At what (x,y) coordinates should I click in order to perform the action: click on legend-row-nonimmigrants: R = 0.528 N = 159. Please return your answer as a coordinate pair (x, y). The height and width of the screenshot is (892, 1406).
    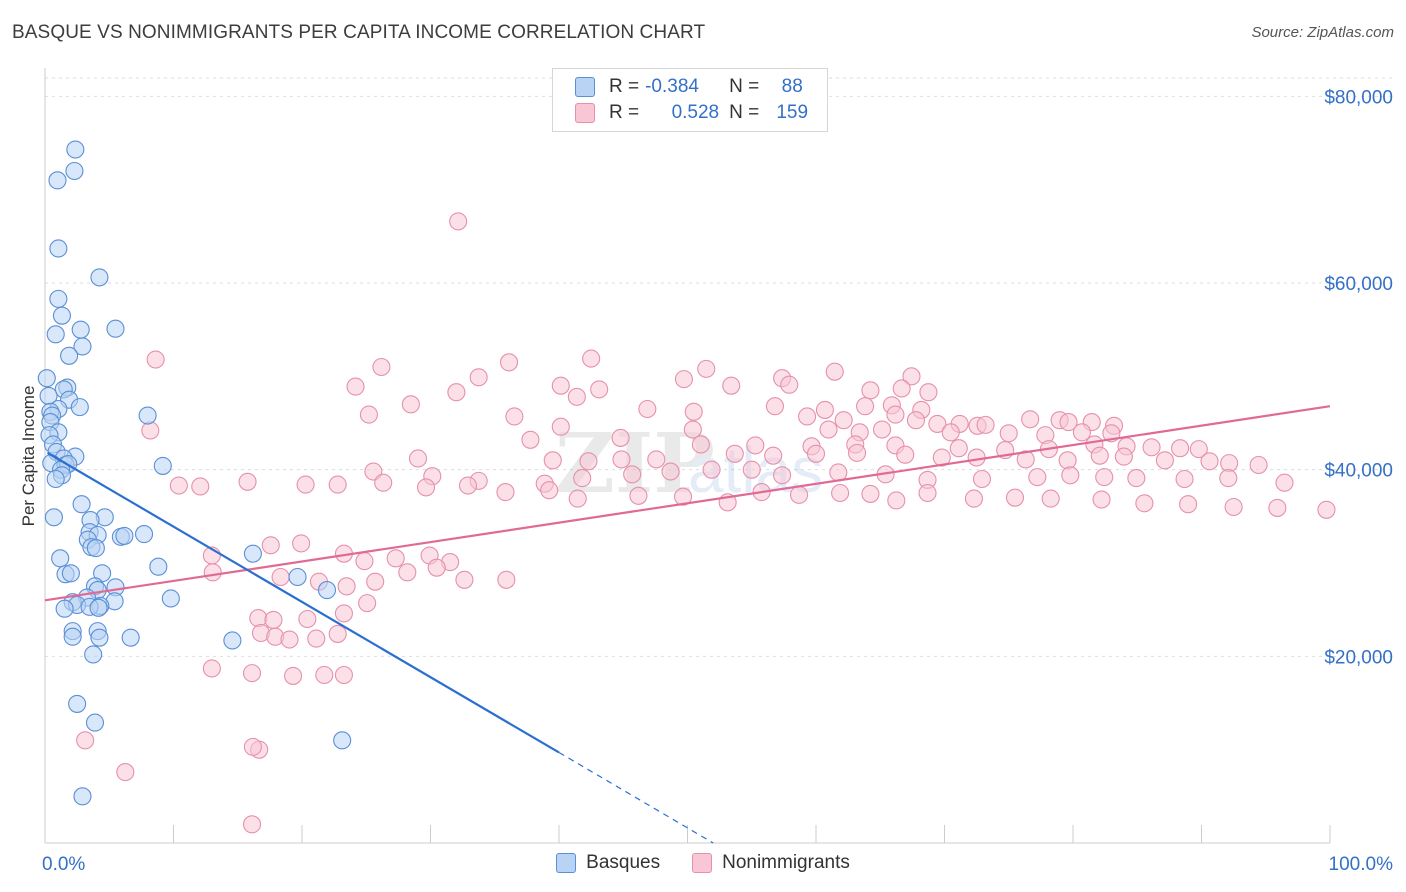
    Looking at the image, I should click on (694, 113).